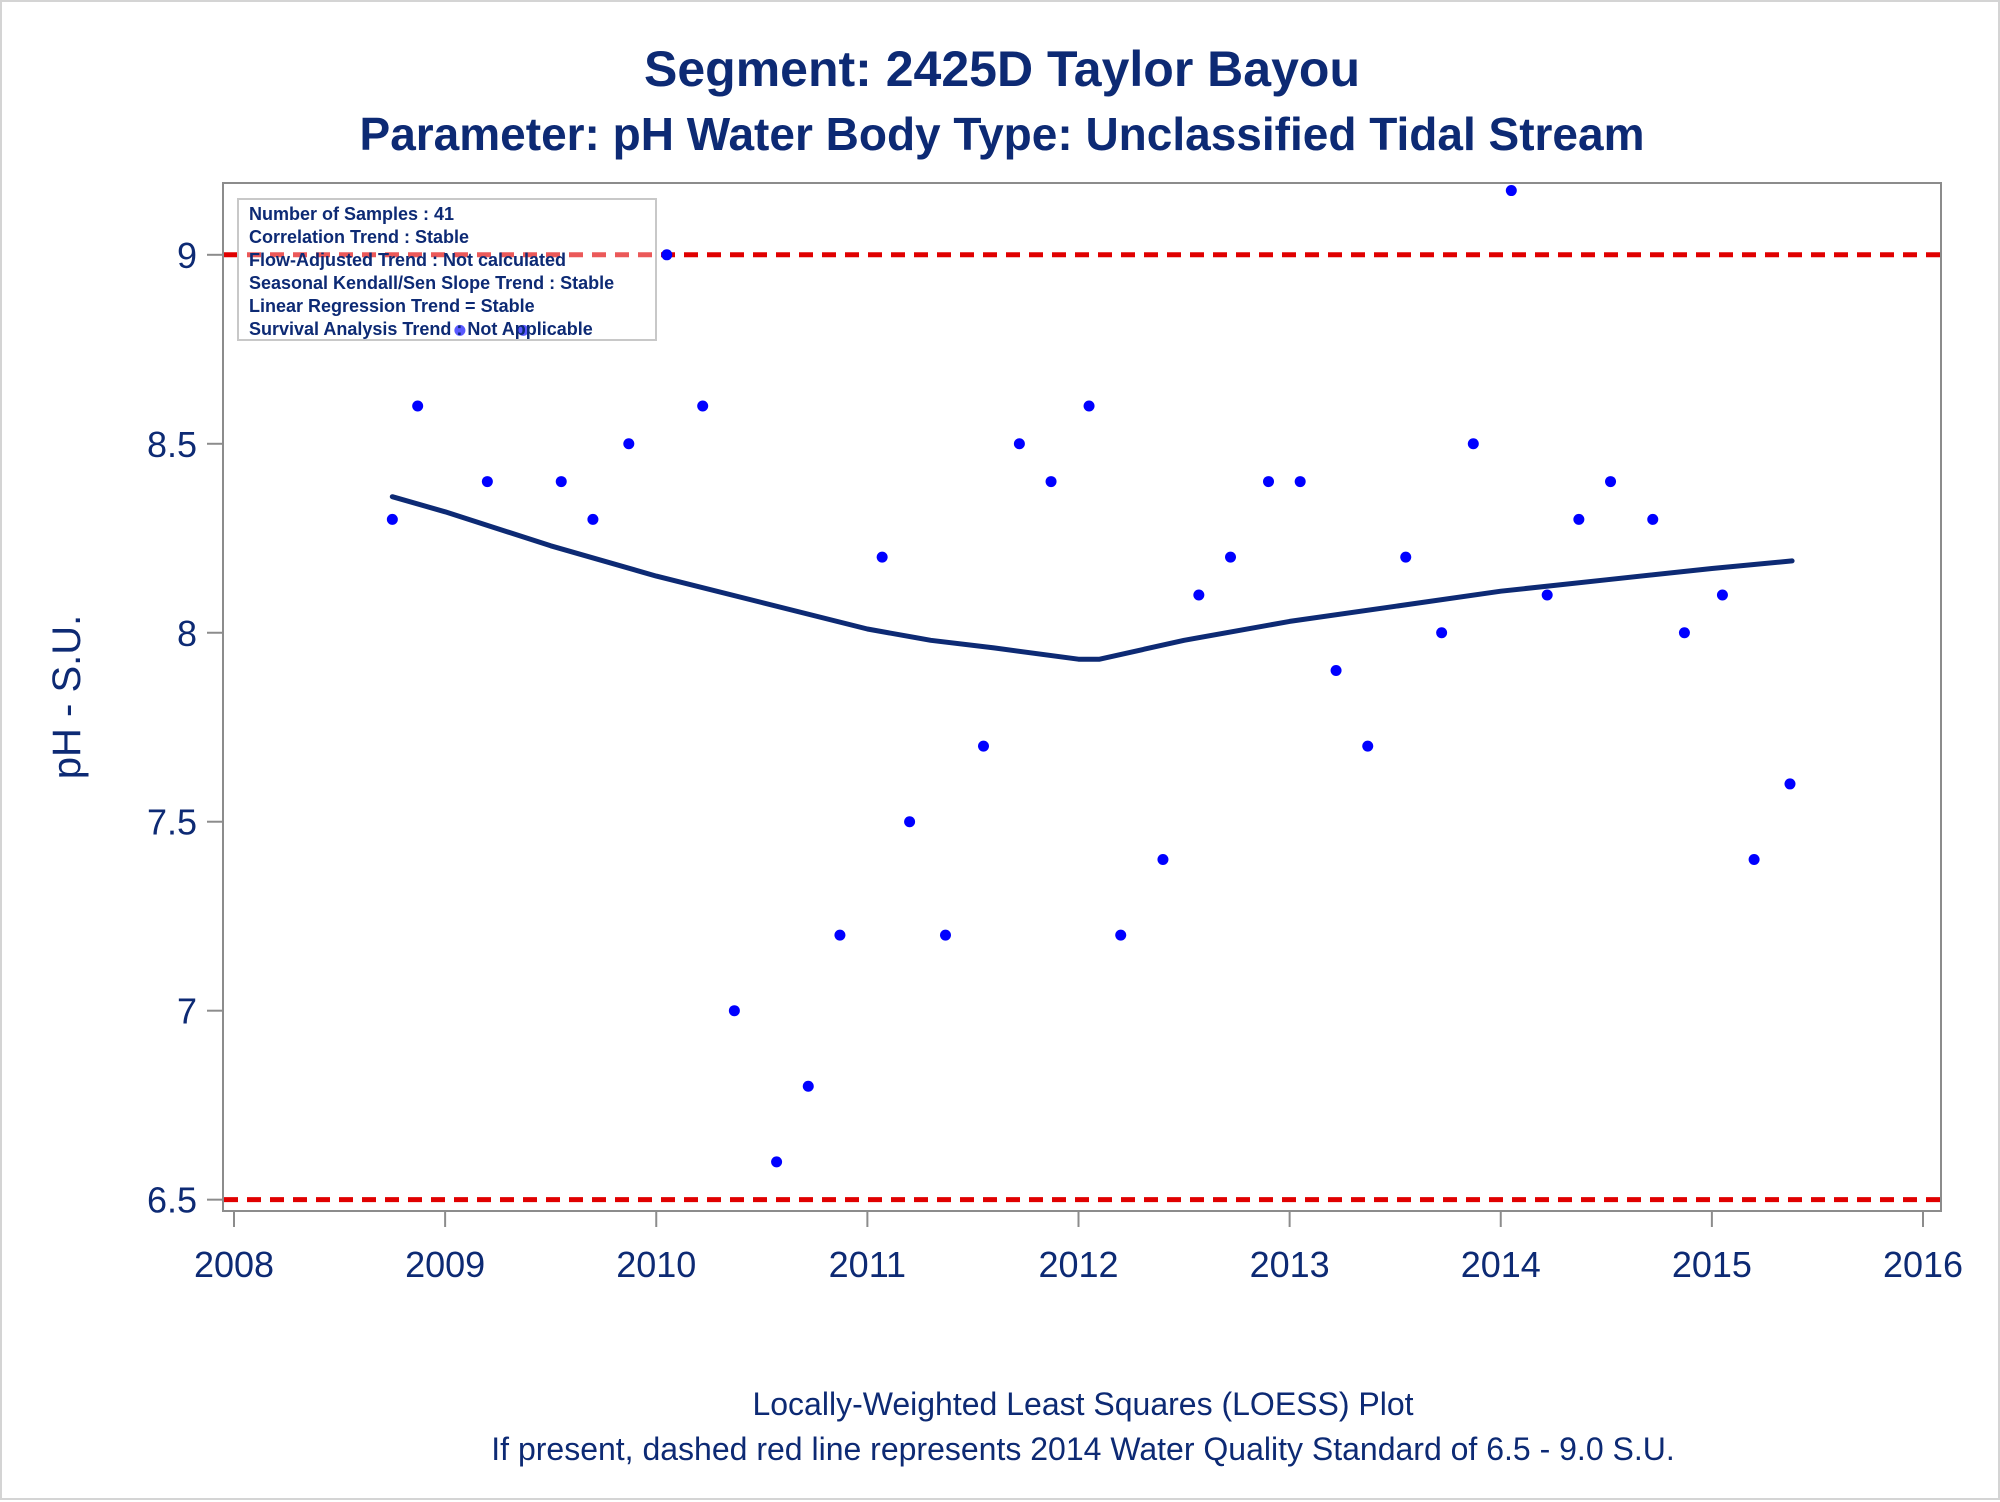 This screenshot has height=1502, width=2000. I want to click on loess-curve, so click(1092, 578).